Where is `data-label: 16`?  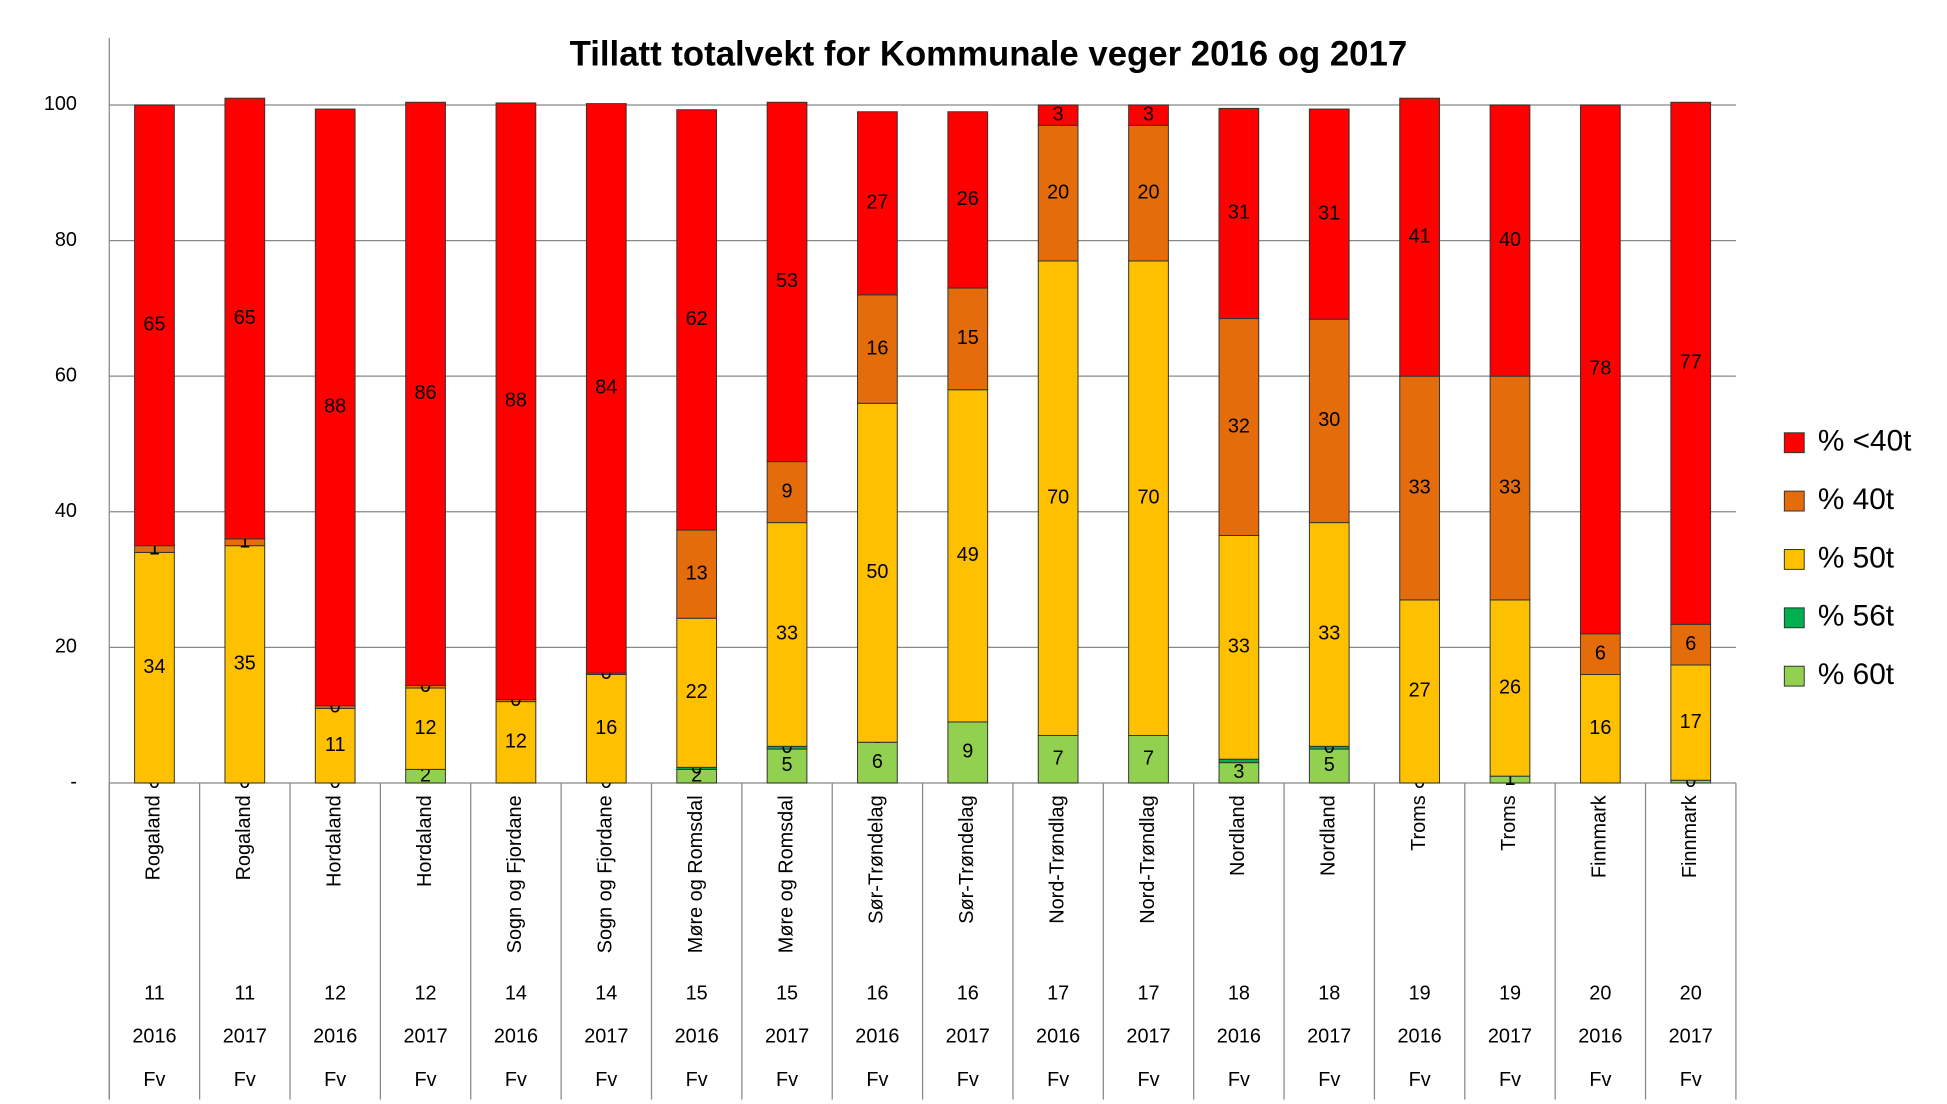 data-label: 16 is located at coordinates (1600, 728).